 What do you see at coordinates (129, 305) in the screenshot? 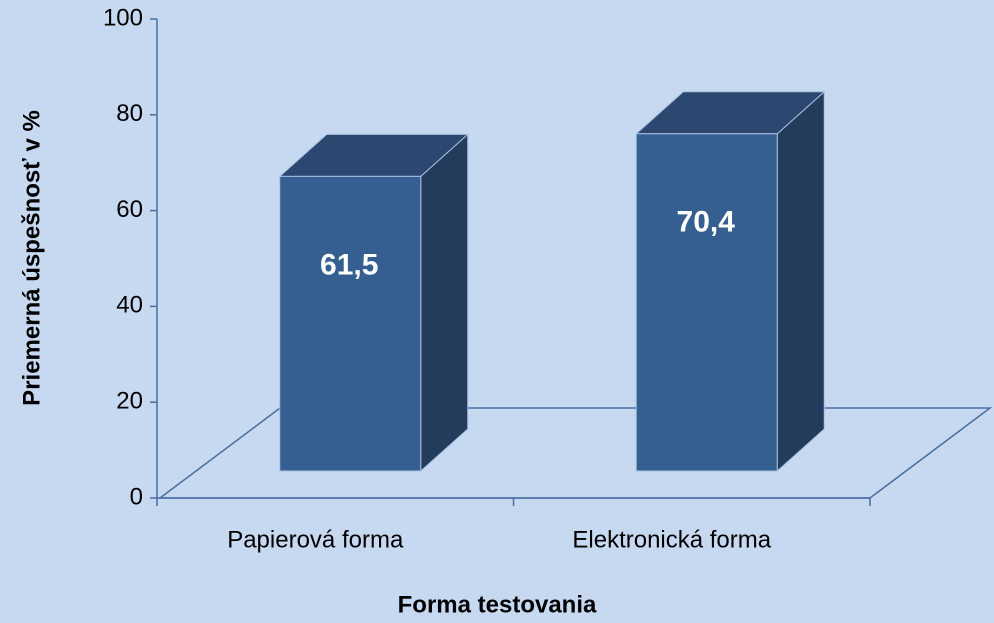
I see `y-tick-label: 40` at bounding box center [129, 305].